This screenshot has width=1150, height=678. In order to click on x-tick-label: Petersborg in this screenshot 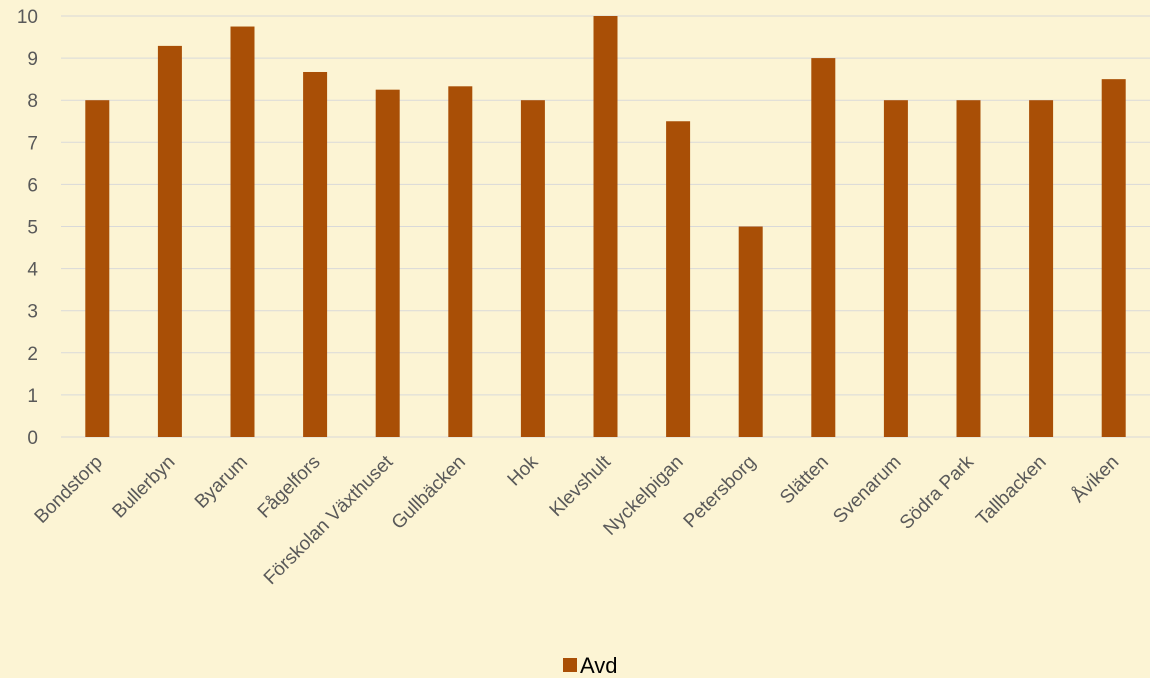, I will do `click(720, 492)`.